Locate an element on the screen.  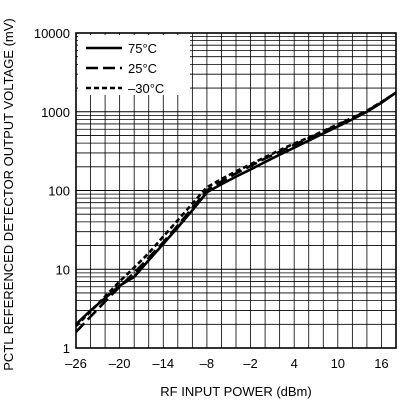
y-tick-label: 1 is located at coordinates (66, 348).